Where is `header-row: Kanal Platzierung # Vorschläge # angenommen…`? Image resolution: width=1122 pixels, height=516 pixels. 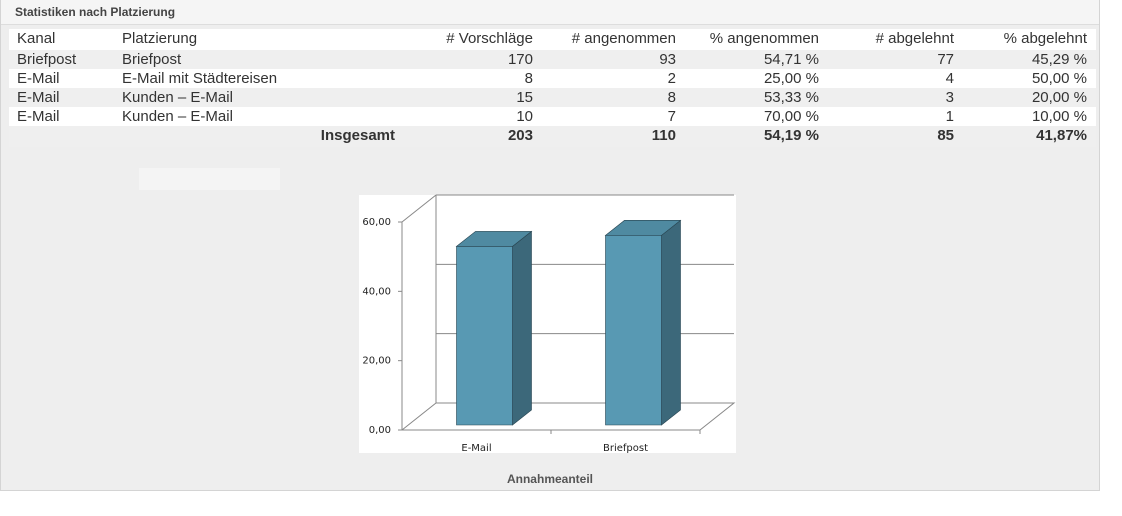 header-row: Kanal Platzierung # Vorschläge # angenommen… is located at coordinates (552, 39).